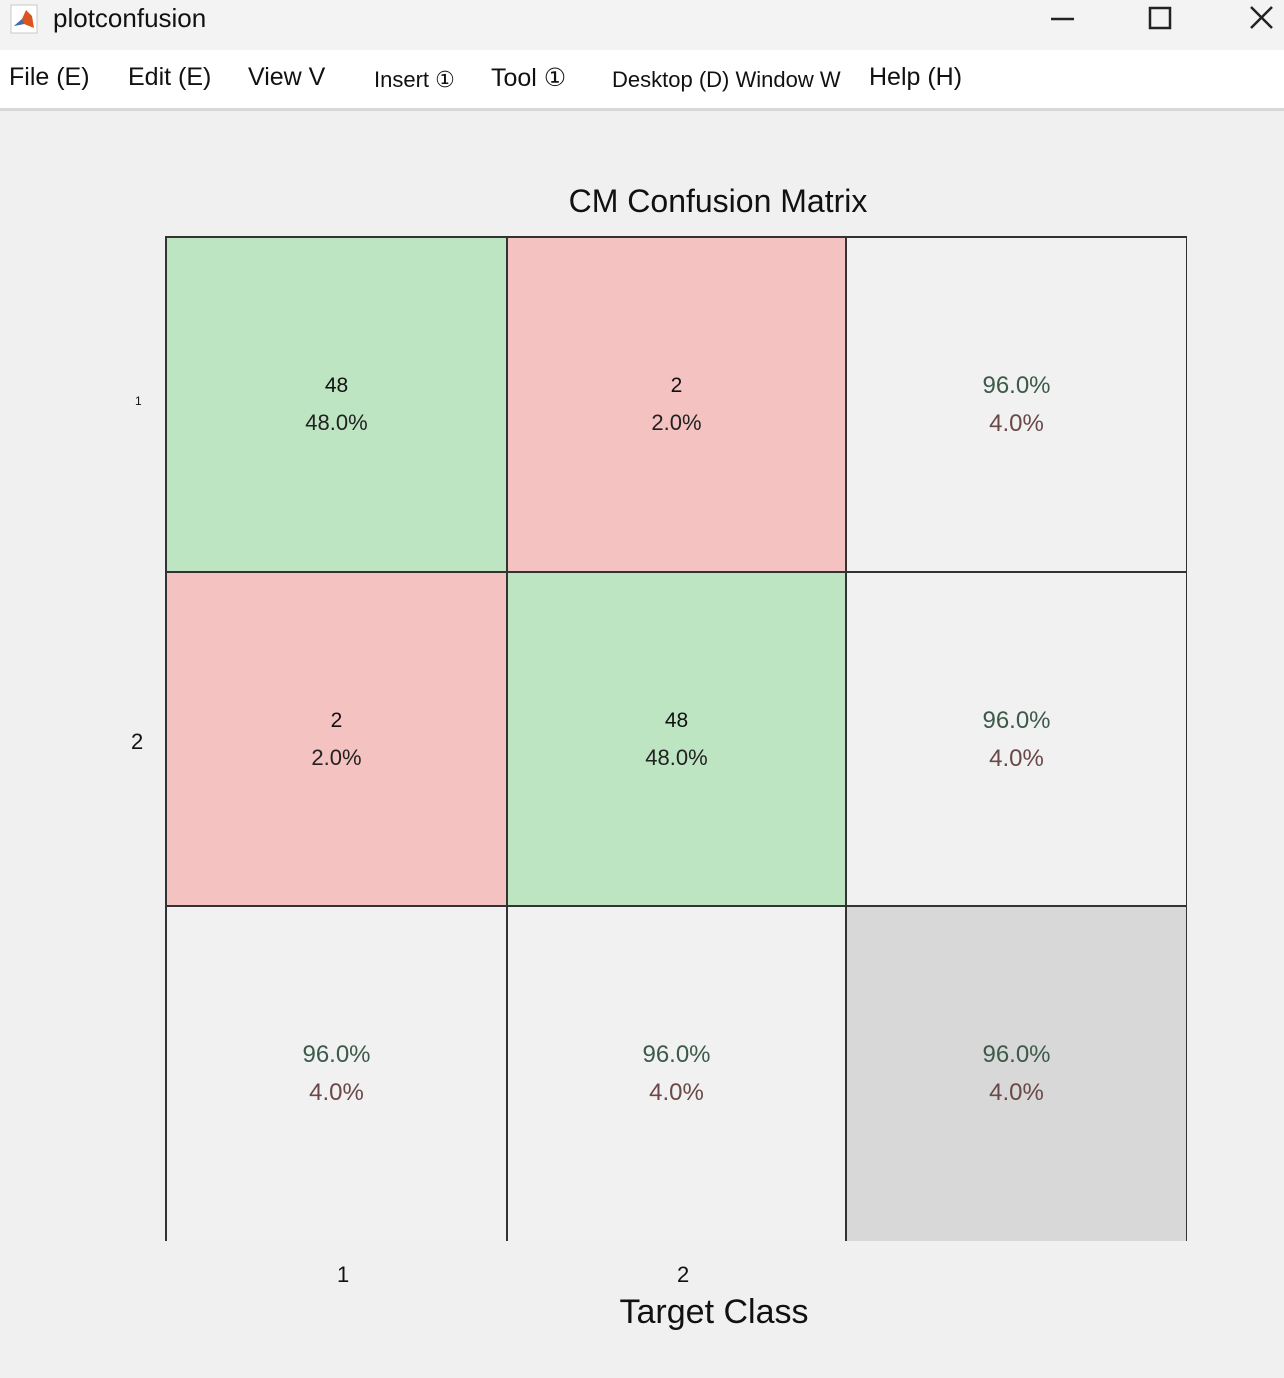 This screenshot has height=1378, width=1284. I want to click on menu-view: View V, so click(287, 77).